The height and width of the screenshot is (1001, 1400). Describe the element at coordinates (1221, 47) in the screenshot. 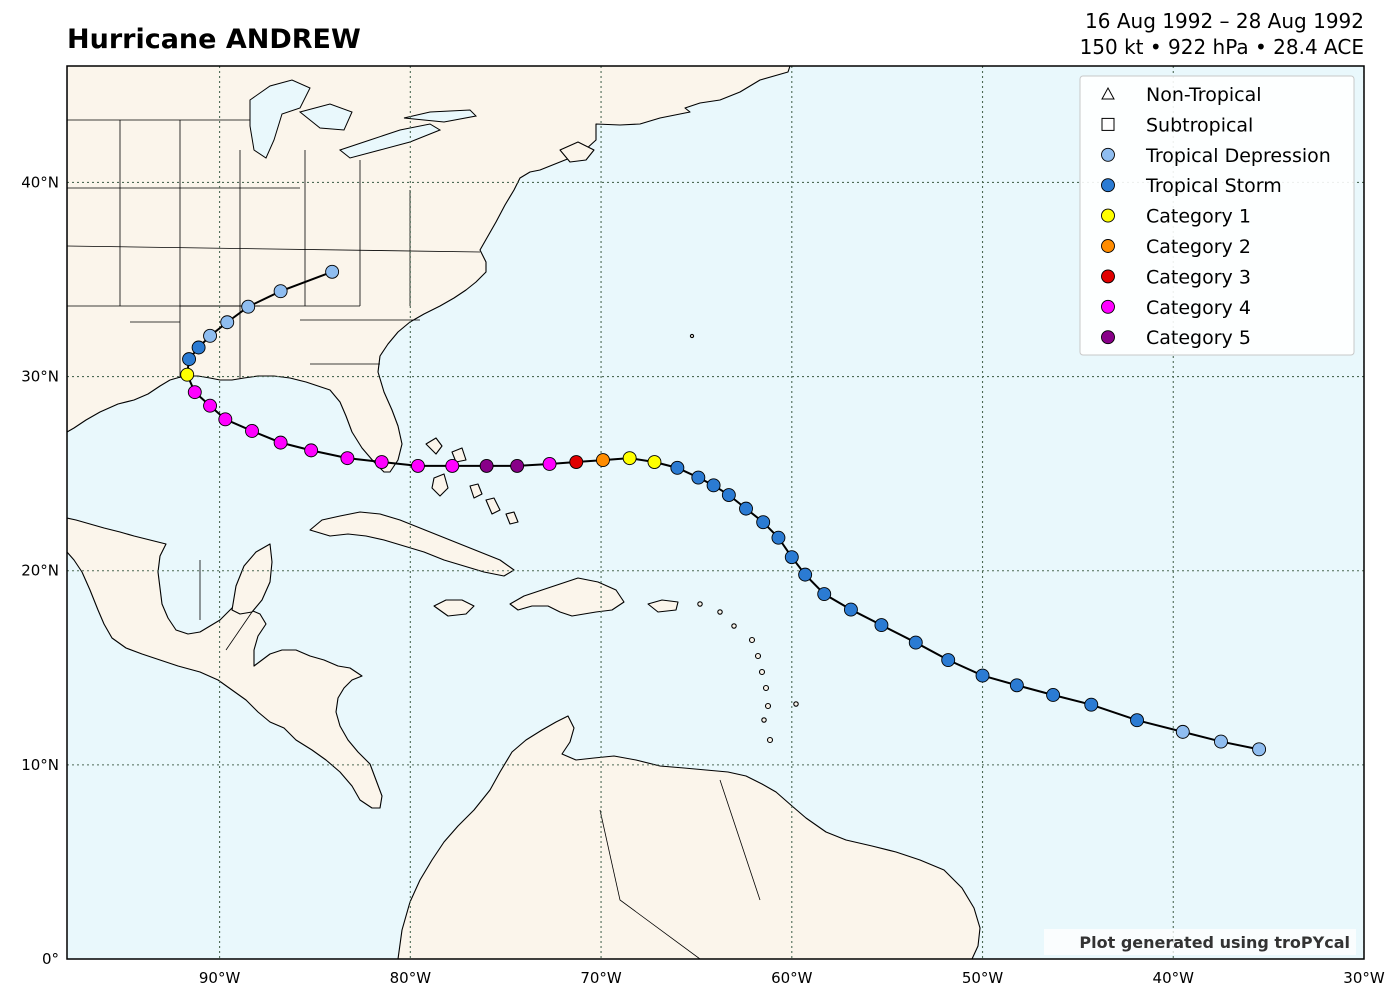

I see `storm-stats: 150 kt • 922 hPa • 28.4 ACE` at that location.